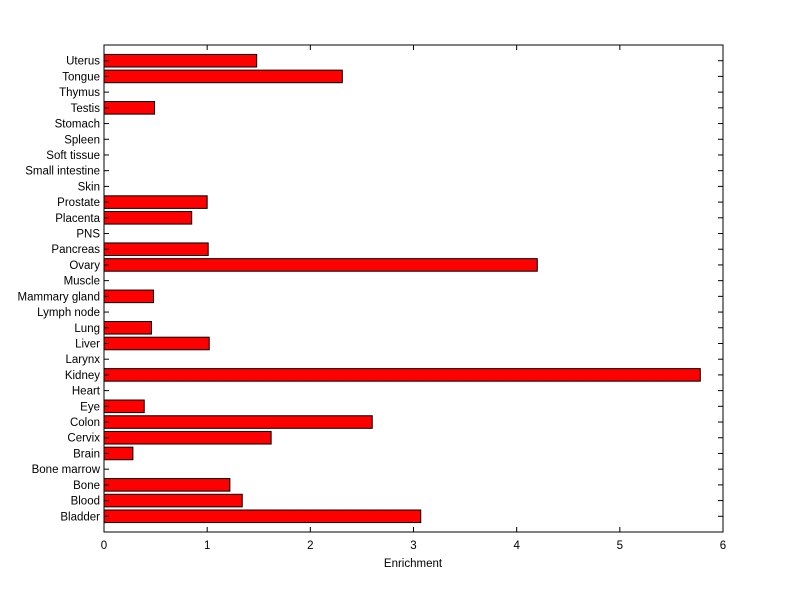  What do you see at coordinates (180, 60) in the screenshot?
I see `bar-uterus` at bounding box center [180, 60].